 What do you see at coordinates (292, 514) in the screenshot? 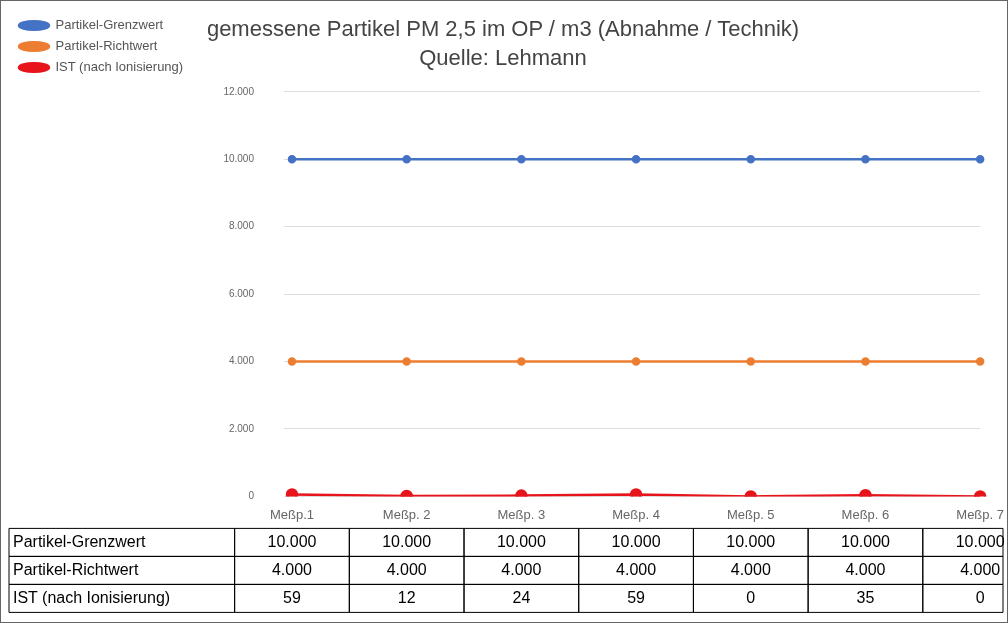
I see `x-tick-label: Meßp.1` at bounding box center [292, 514].